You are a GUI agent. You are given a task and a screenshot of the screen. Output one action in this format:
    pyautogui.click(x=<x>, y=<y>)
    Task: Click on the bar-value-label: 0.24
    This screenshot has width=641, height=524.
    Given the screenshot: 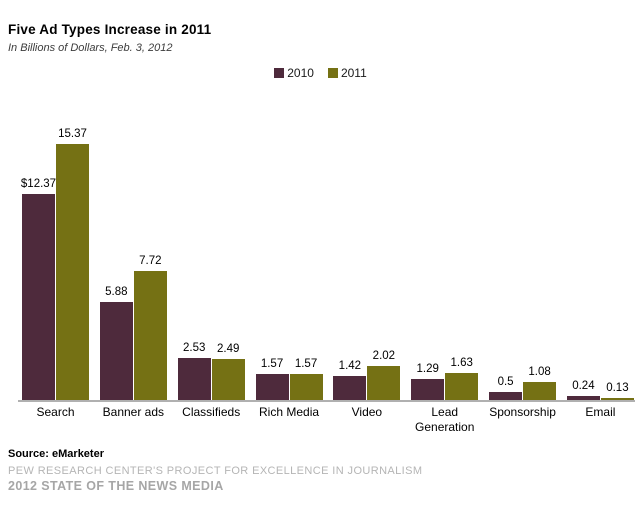 What is the action you would take?
    pyautogui.click(x=583, y=386)
    